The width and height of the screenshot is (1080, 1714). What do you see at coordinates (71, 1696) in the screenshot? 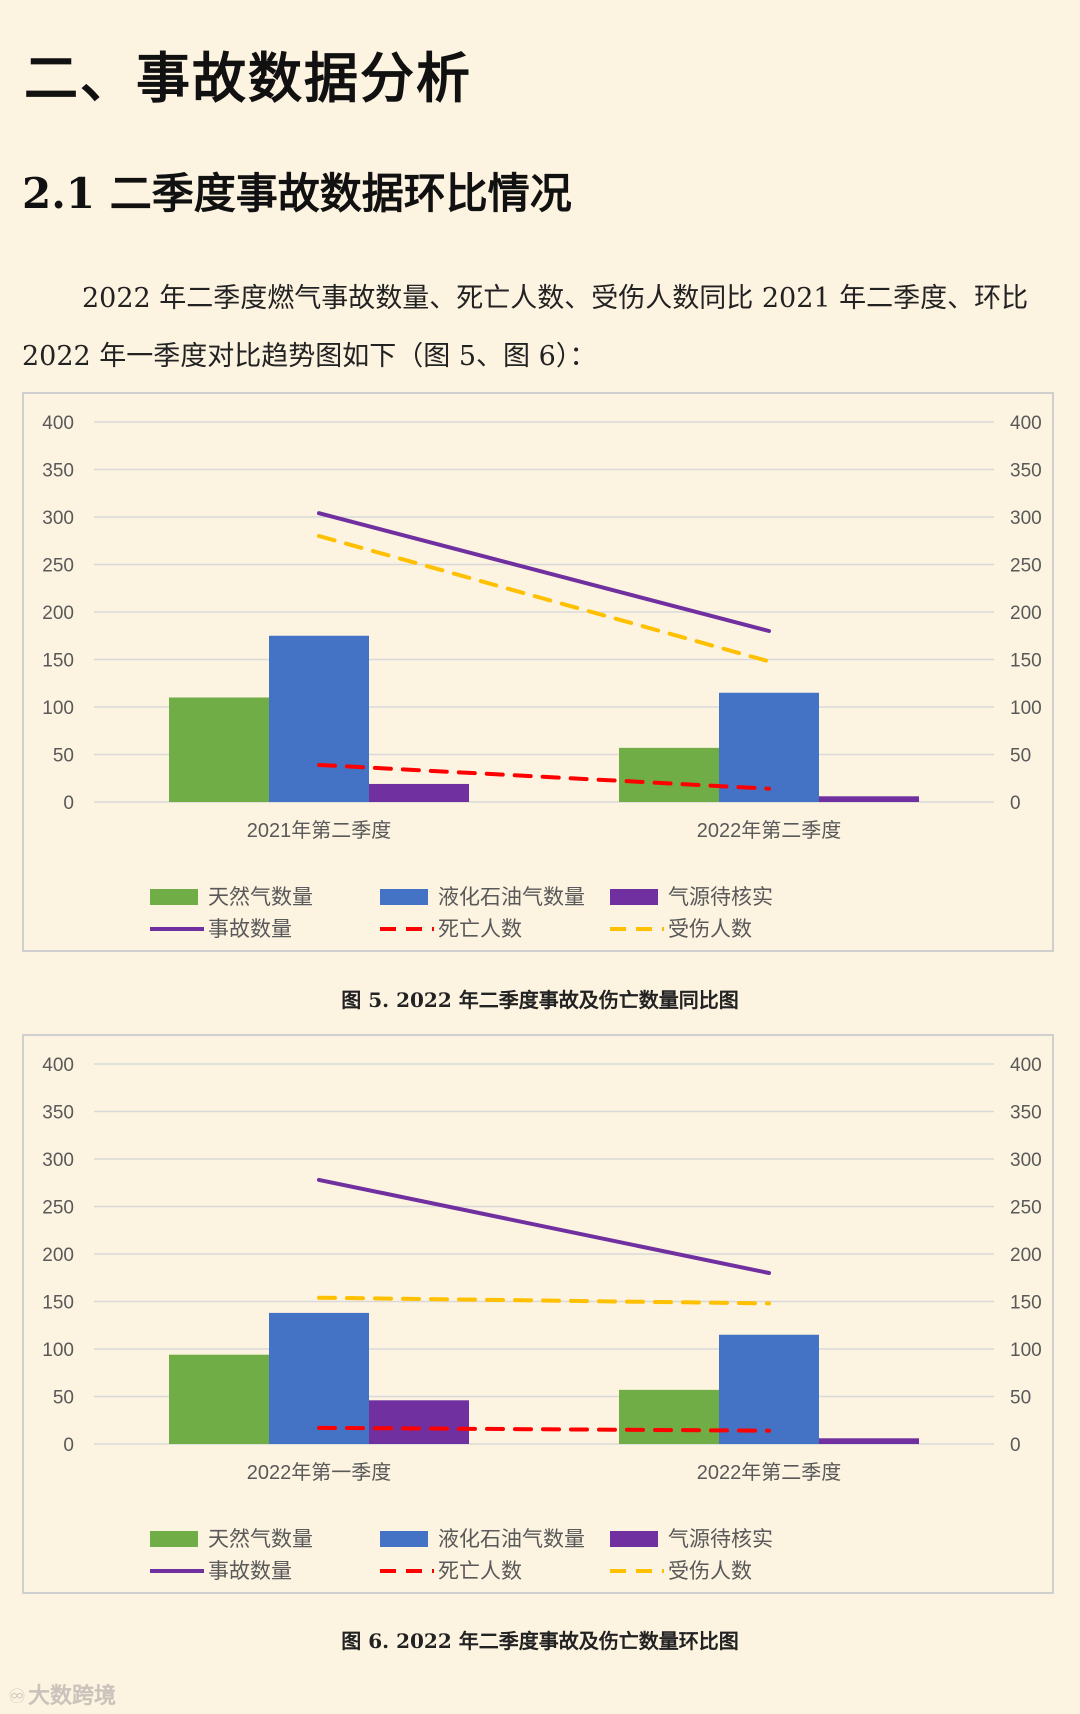
I see `watermark-text: 大数跨境` at bounding box center [71, 1696].